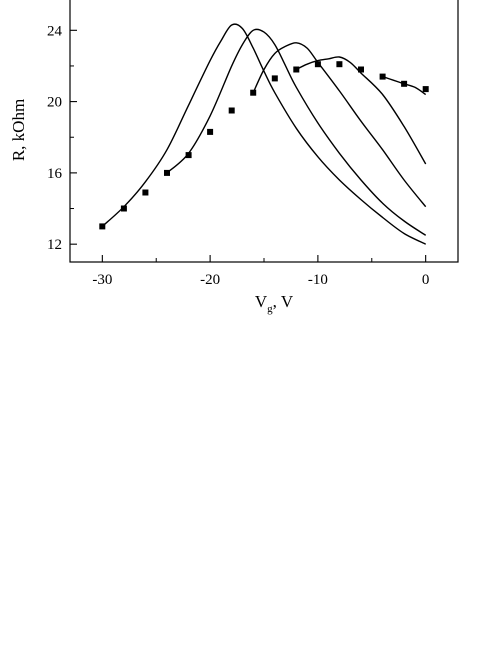 Image resolution: width=498 pixels, height=645 pixels. I want to click on x-axis-label-main: V, so click(261, 301).